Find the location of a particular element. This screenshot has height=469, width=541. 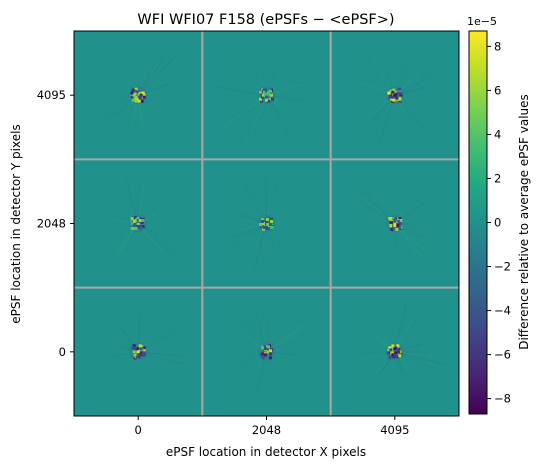

colorbar-tick-label: 6 is located at coordinates (497, 90).